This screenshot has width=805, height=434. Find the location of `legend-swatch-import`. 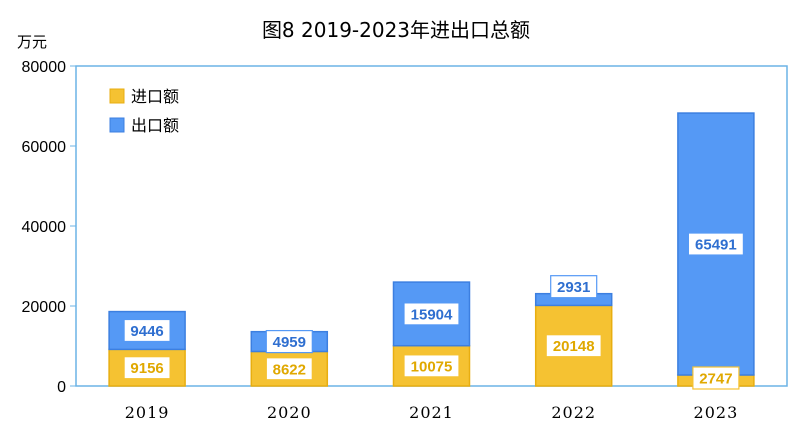

legend-swatch-import is located at coordinates (117, 96).